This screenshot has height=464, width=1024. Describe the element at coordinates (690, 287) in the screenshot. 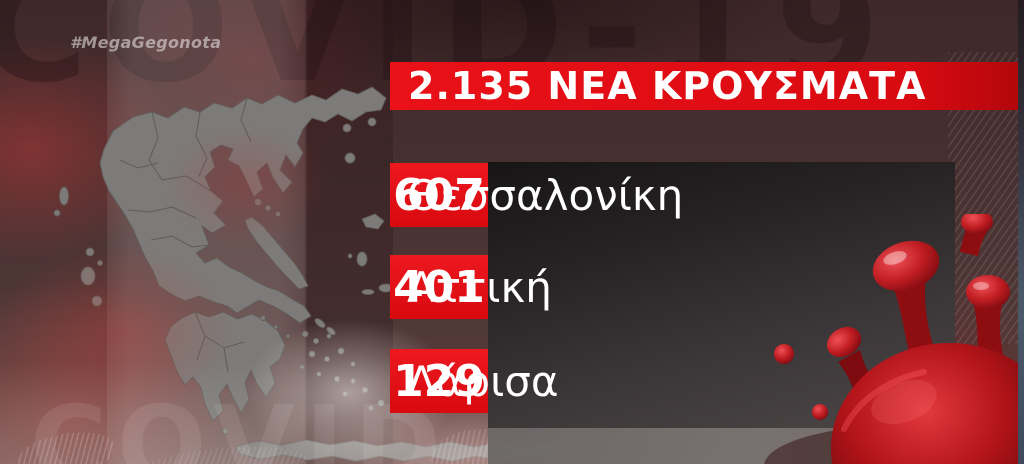

I see `case-row: 401 Αττική` at that location.